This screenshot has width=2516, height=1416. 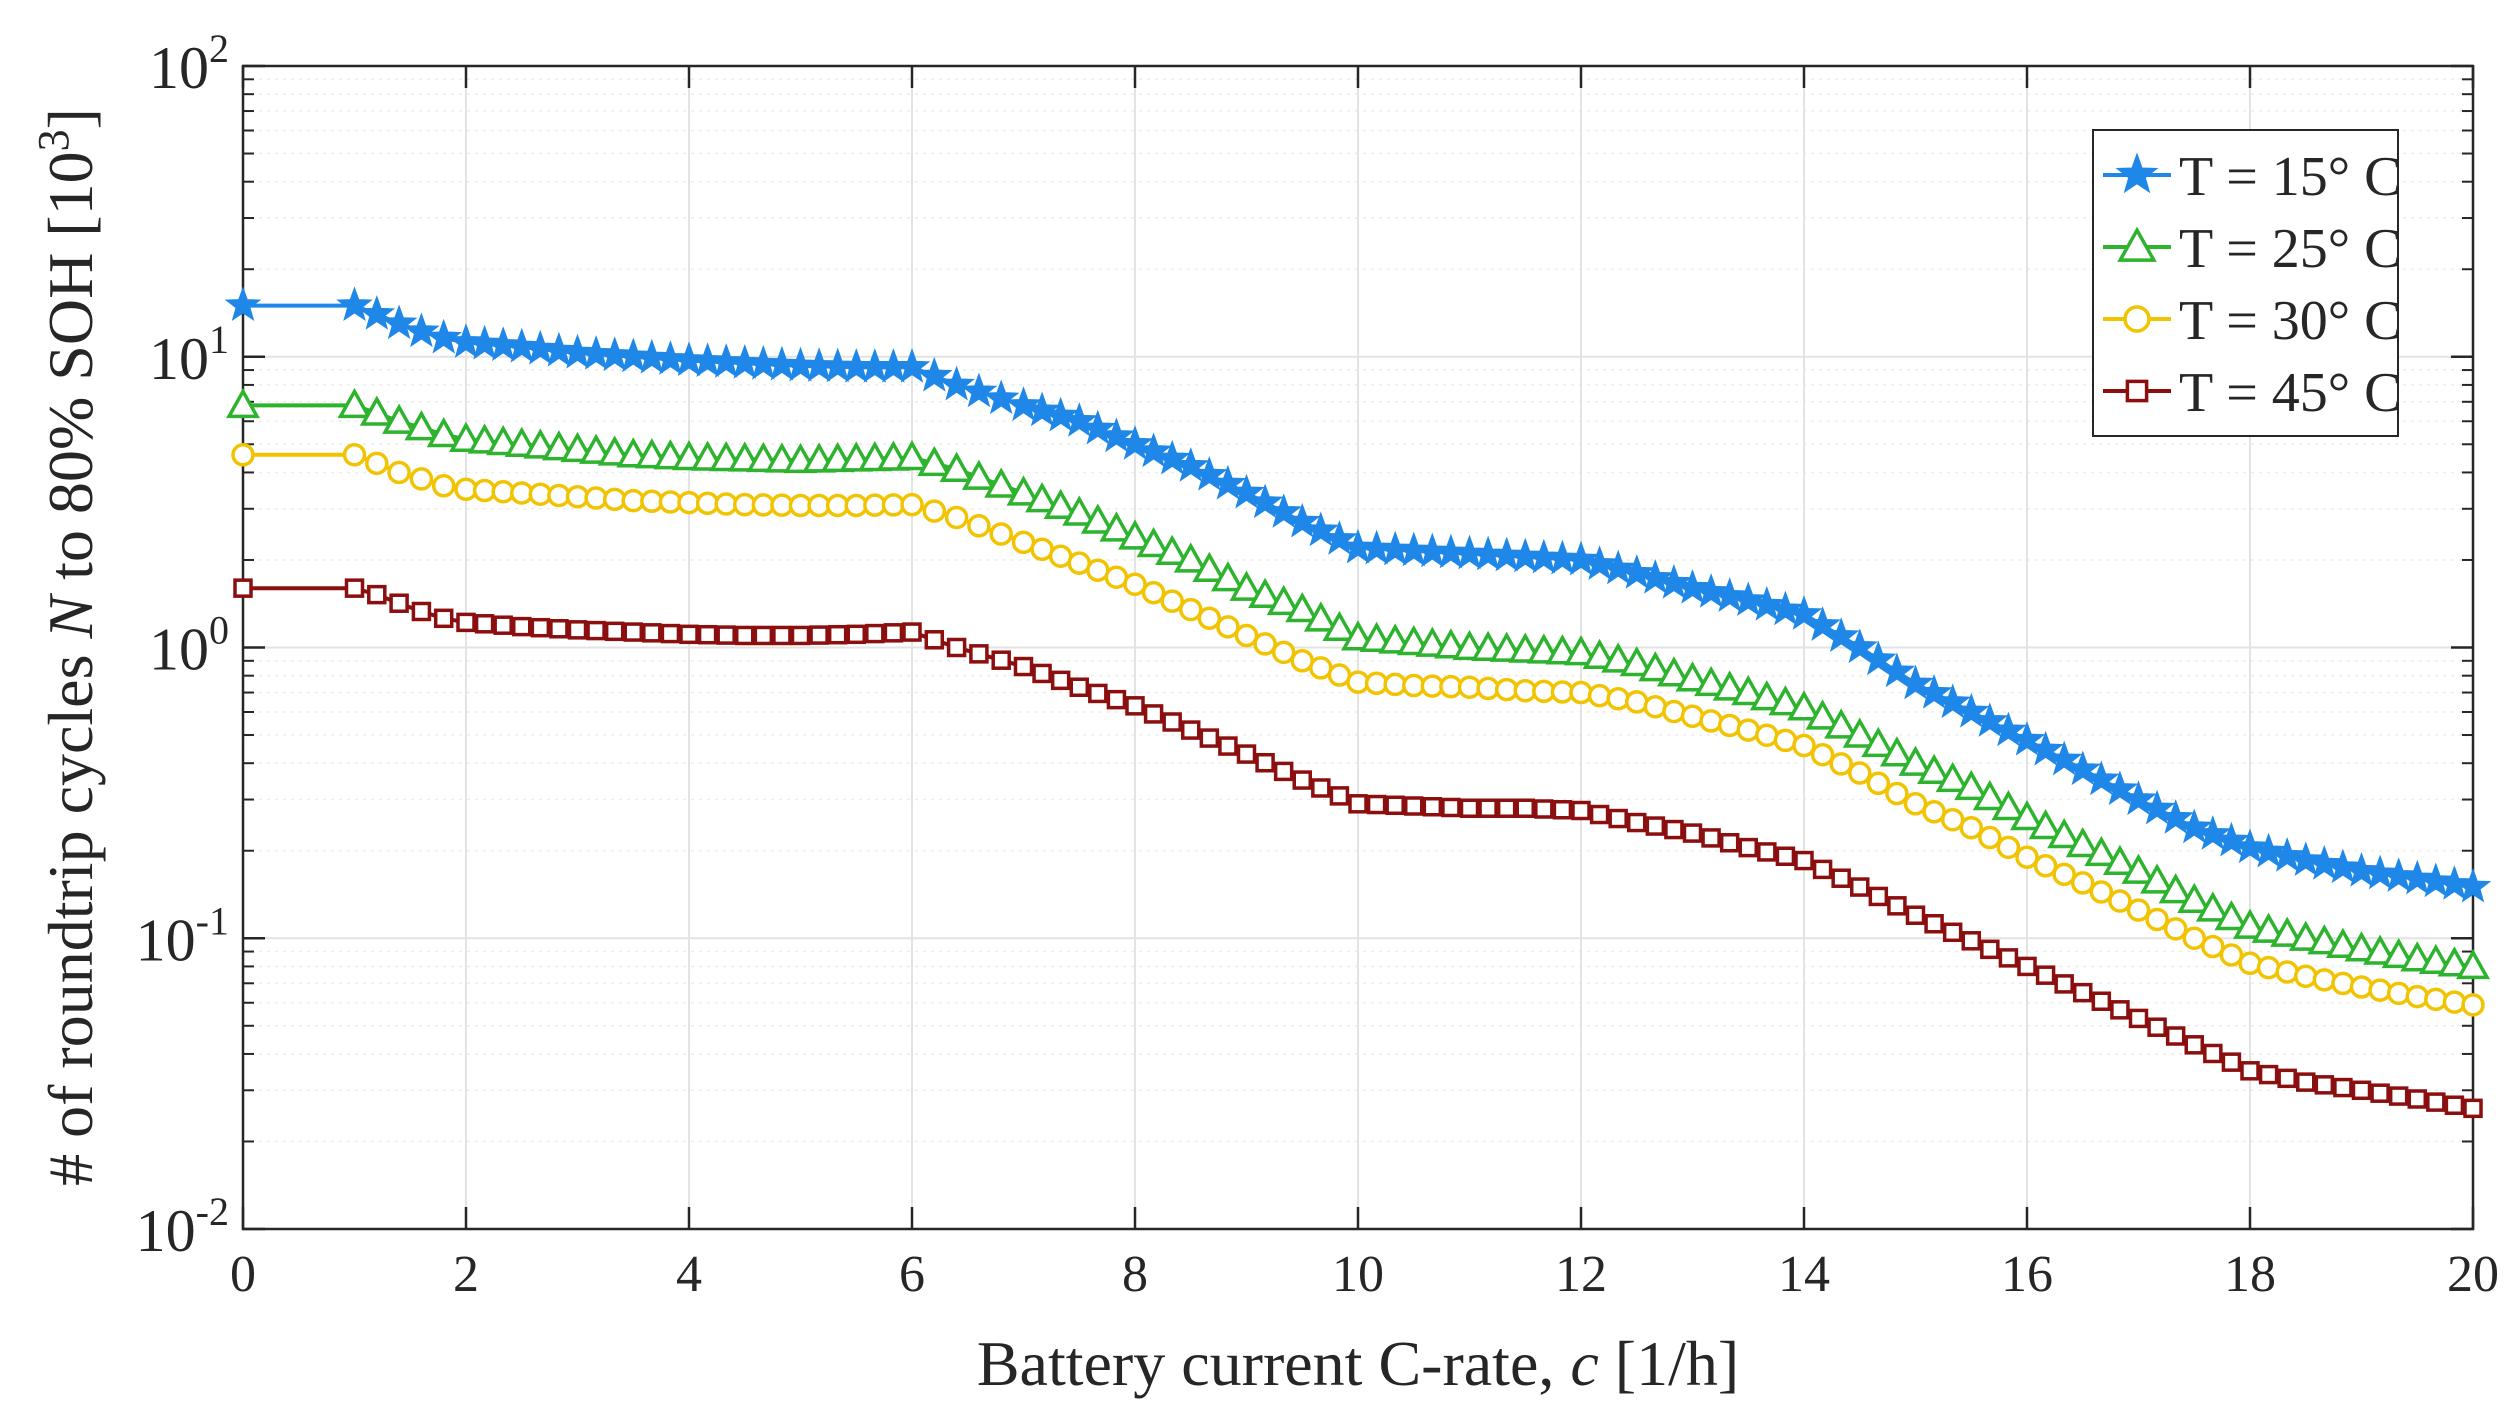 What do you see at coordinates (2290, 249) in the screenshot?
I see `legend-label: T = 25° C` at bounding box center [2290, 249].